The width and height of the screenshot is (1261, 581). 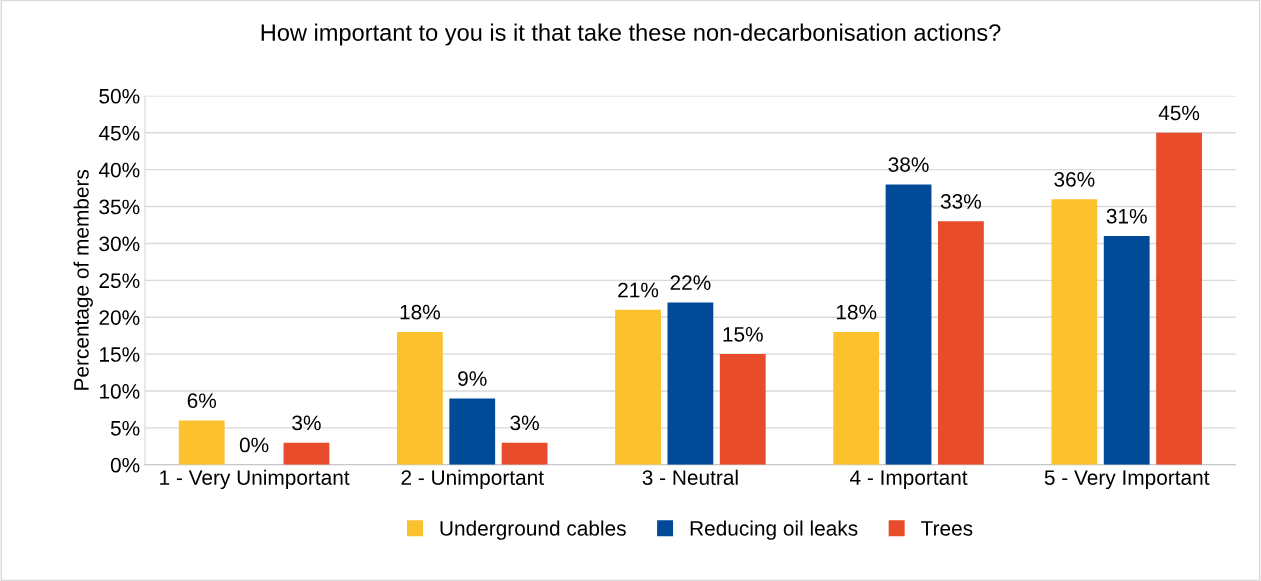 What do you see at coordinates (255, 479) in the screenshot?
I see `x-tick-label: 1 - Very Unimportant` at bounding box center [255, 479].